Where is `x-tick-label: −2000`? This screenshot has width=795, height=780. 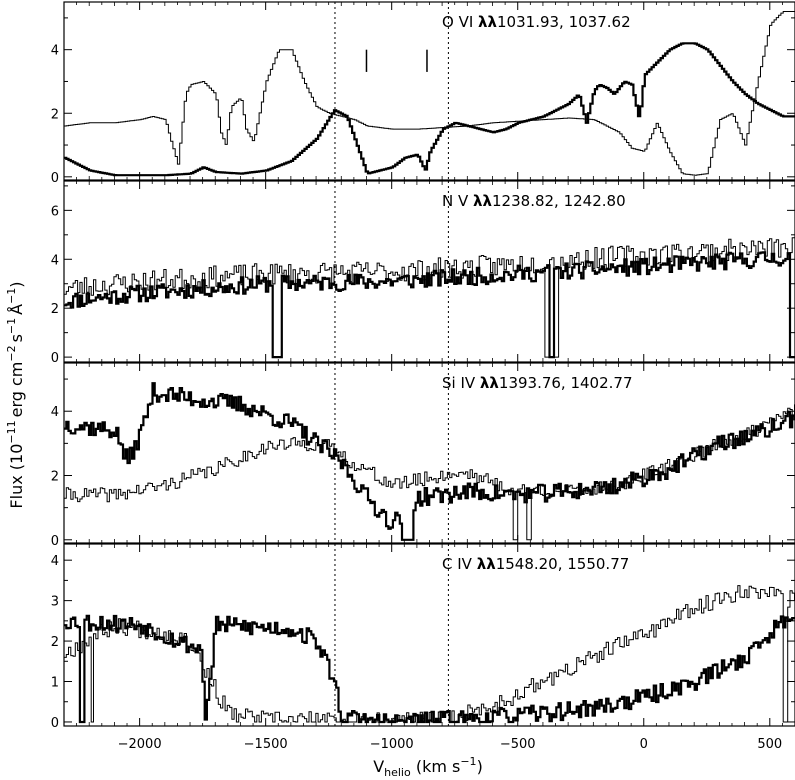
x-tick-label: −2000 is located at coordinates (140, 744).